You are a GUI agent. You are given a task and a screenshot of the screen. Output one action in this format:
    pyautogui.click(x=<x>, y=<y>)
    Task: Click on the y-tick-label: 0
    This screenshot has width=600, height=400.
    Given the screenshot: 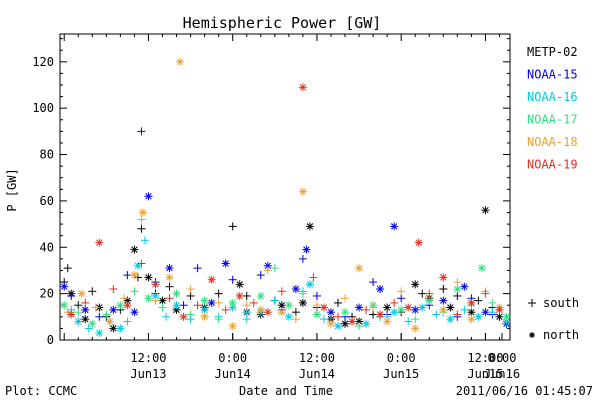 What is the action you would take?
    pyautogui.click(x=50, y=340)
    